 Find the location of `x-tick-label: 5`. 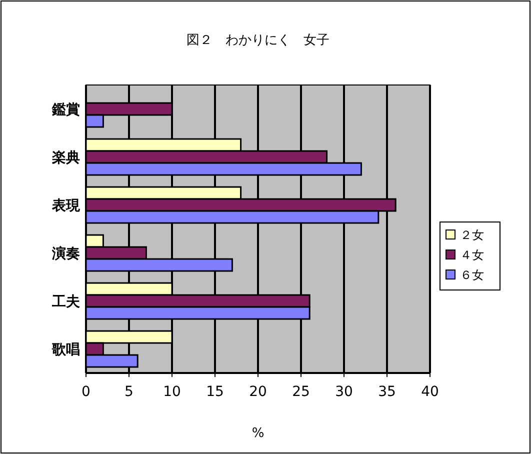

x-tick-label: 5 is located at coordinates (129, 392).